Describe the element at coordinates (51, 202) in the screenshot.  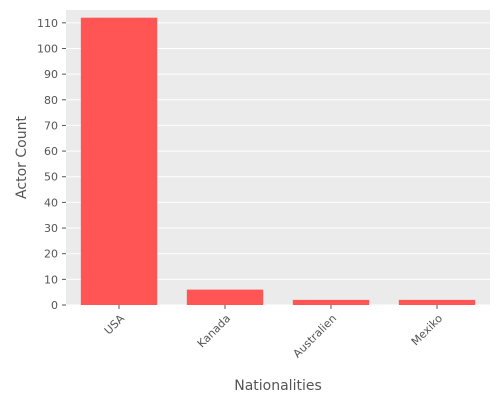
I see `y-tick-label: 40` at that location.